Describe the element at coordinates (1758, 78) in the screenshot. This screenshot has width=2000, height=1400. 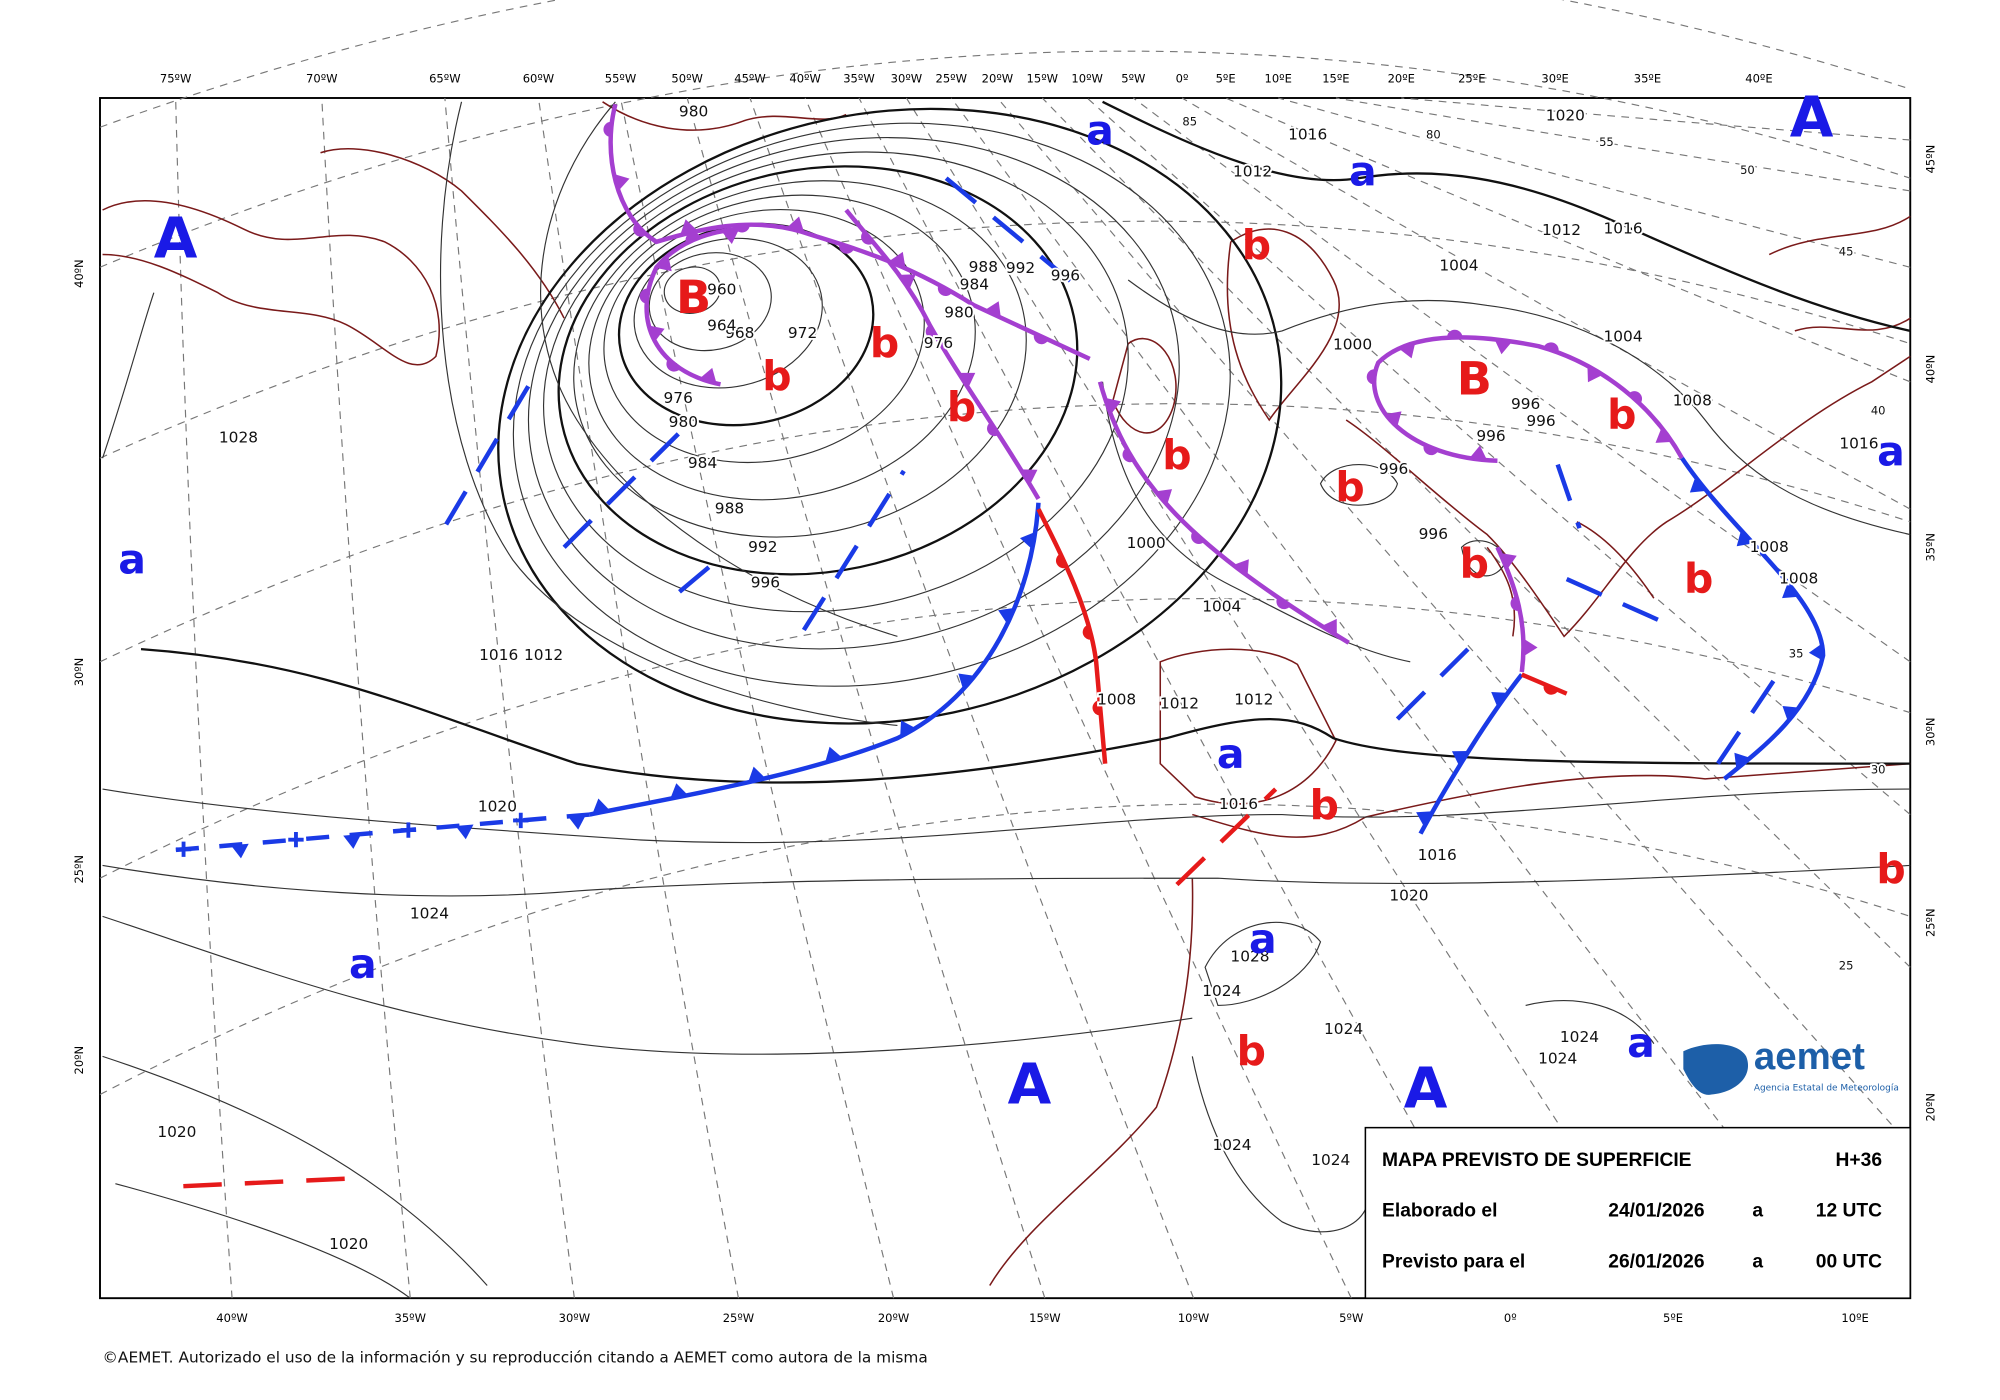
I see `longitude-label: 40ºE` at that location.